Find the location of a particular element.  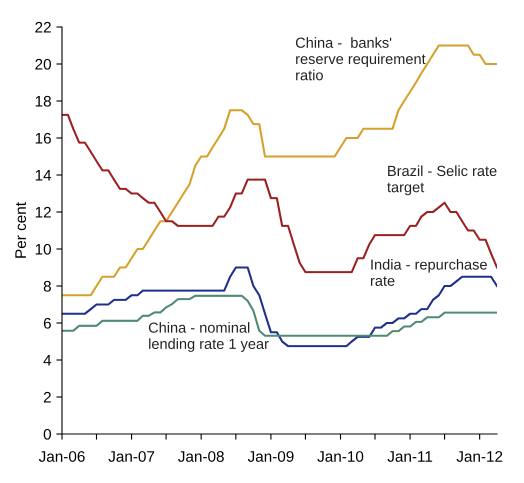

series-label: Brazil - Selic rate target is located at coordinates (442, 180).